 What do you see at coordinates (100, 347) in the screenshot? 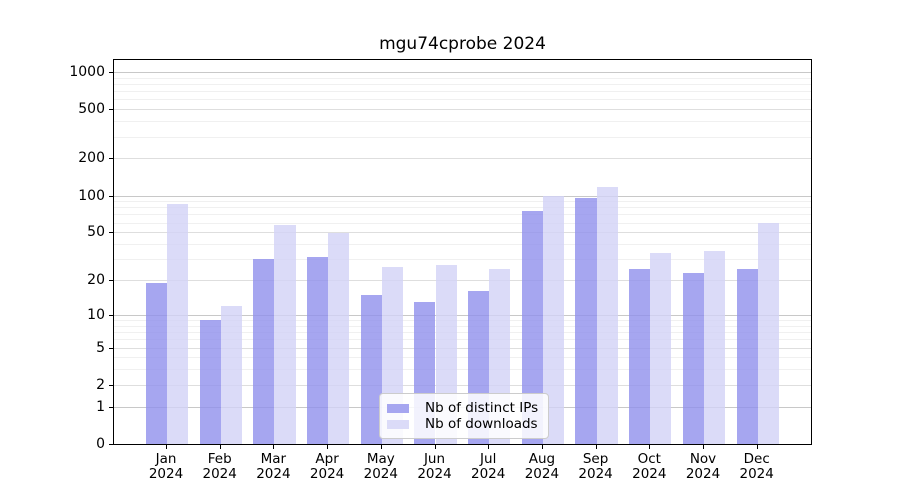
I see `y-tick-label-5: 5` at bounding box center [100, 347].